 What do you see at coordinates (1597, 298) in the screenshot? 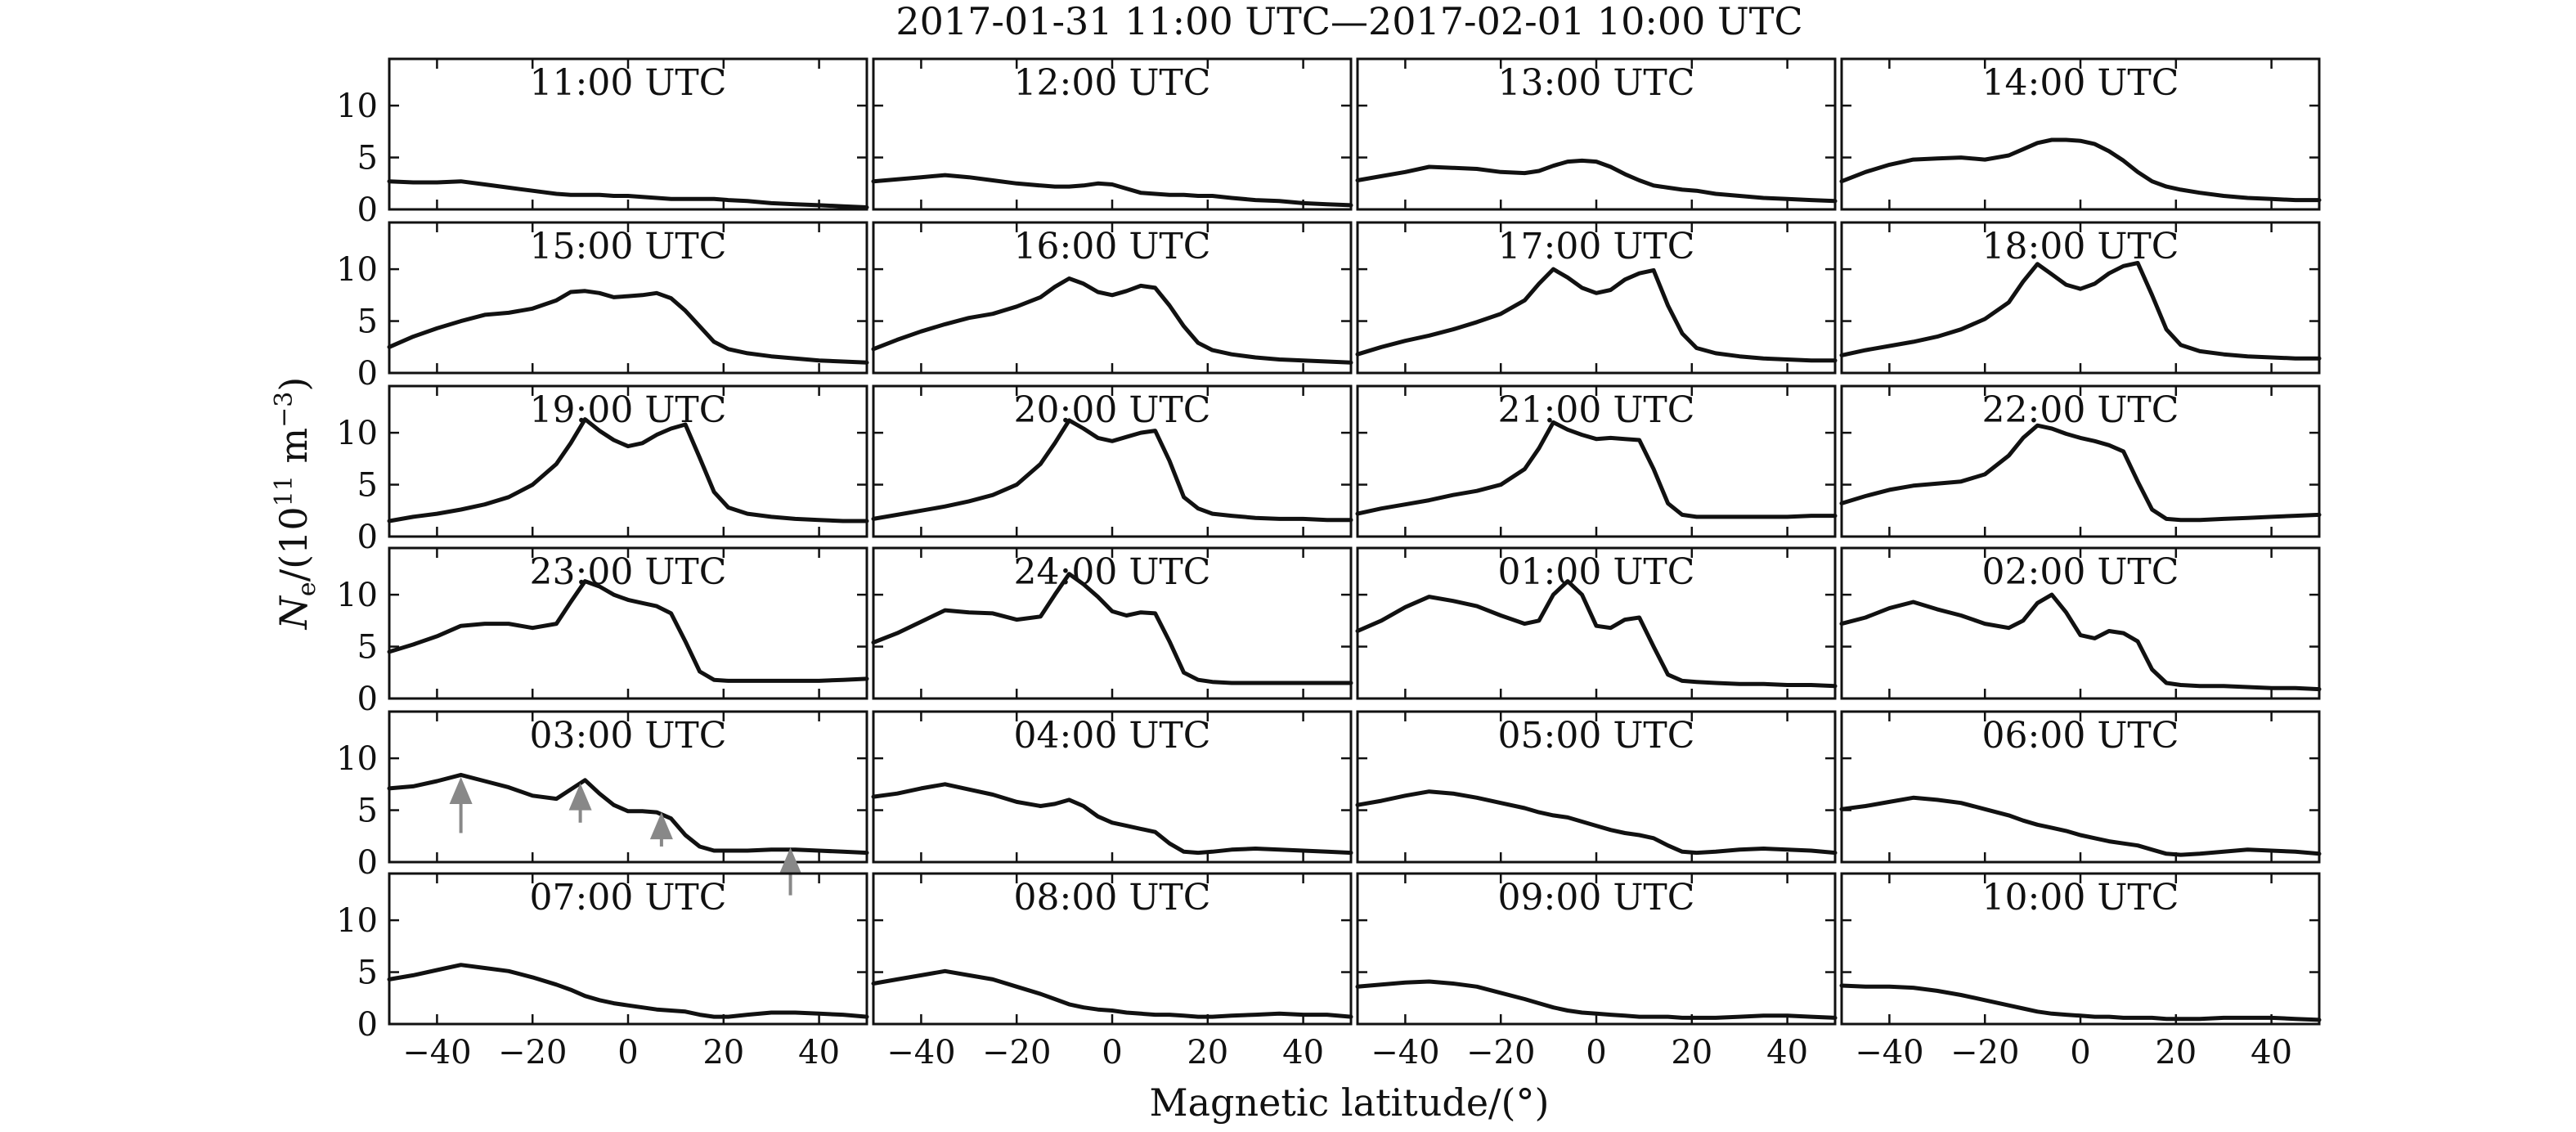
I see `panel: 17:00 UTC` at bounding box center [1597, 298].